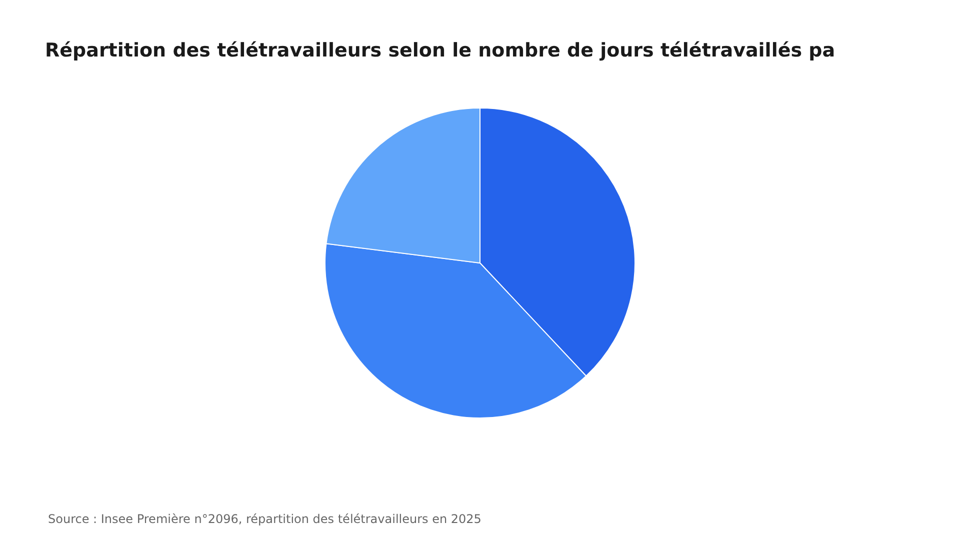 Image resolution: width=960 pixels, height=540 pixels. Describe the element at coordinates (265, 519) in the screenshot. I see `source-note: Source : Insee Première n°2096, répartition des télétravailleurs en 2025` at that location.